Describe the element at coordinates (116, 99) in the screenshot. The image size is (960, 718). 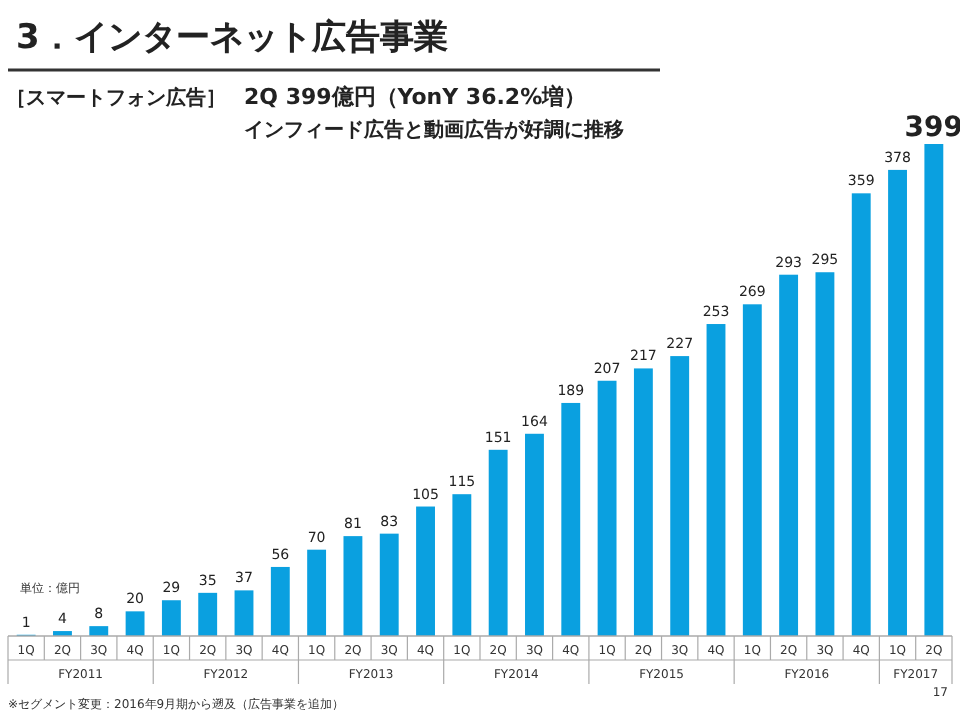
I see `subtitle: ［スマートフォン広告］` at that location.